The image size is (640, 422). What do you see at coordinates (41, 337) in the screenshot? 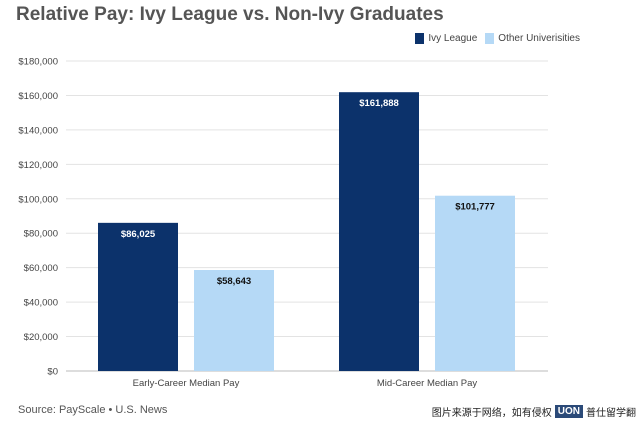
I see `y-tick-label: $20,000` at bounding box center [41, 337].